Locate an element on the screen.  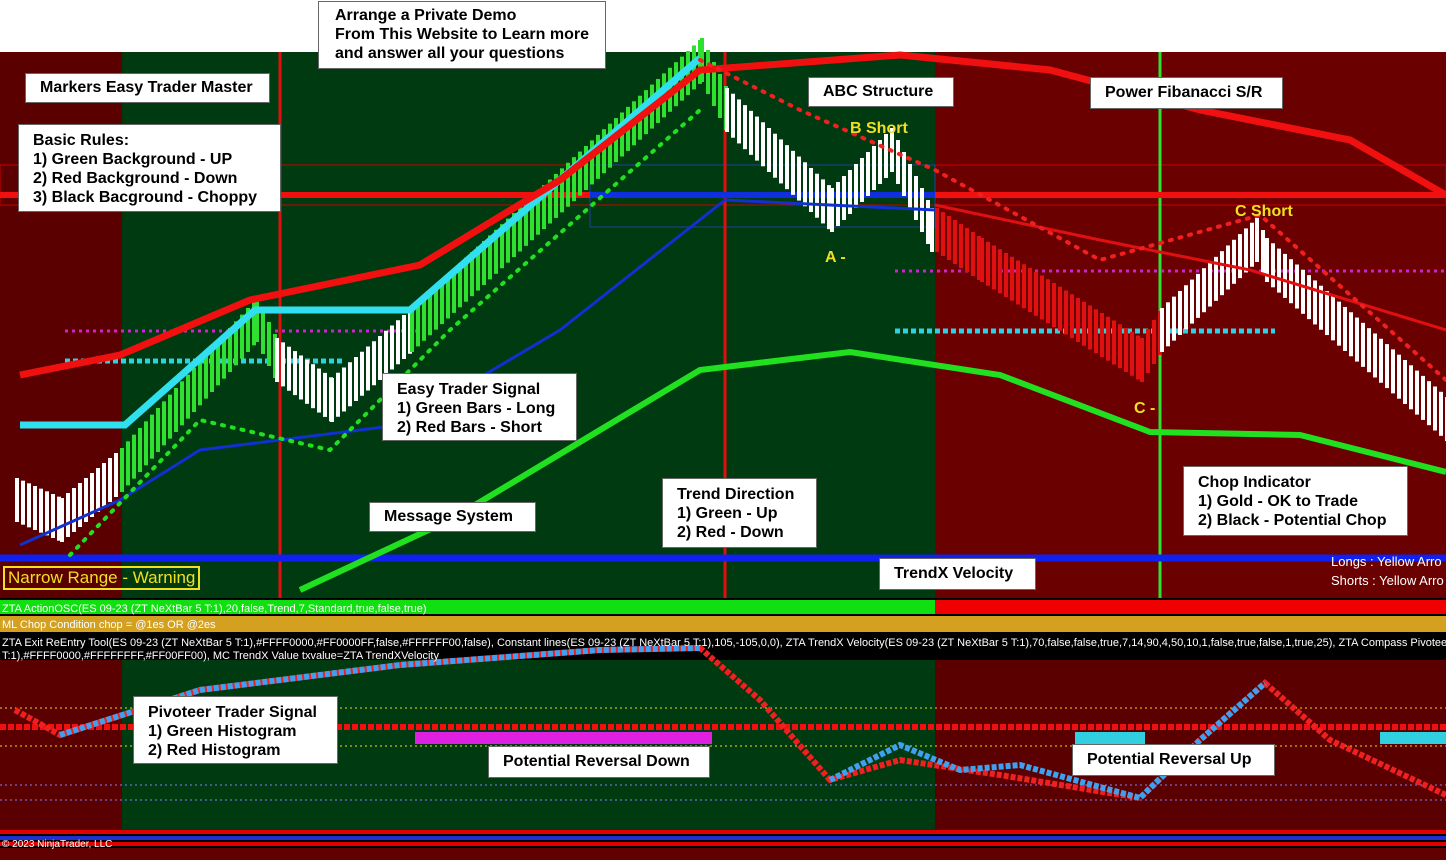
text: Markers Easy Trader Master is located at coordinates (146, 87).